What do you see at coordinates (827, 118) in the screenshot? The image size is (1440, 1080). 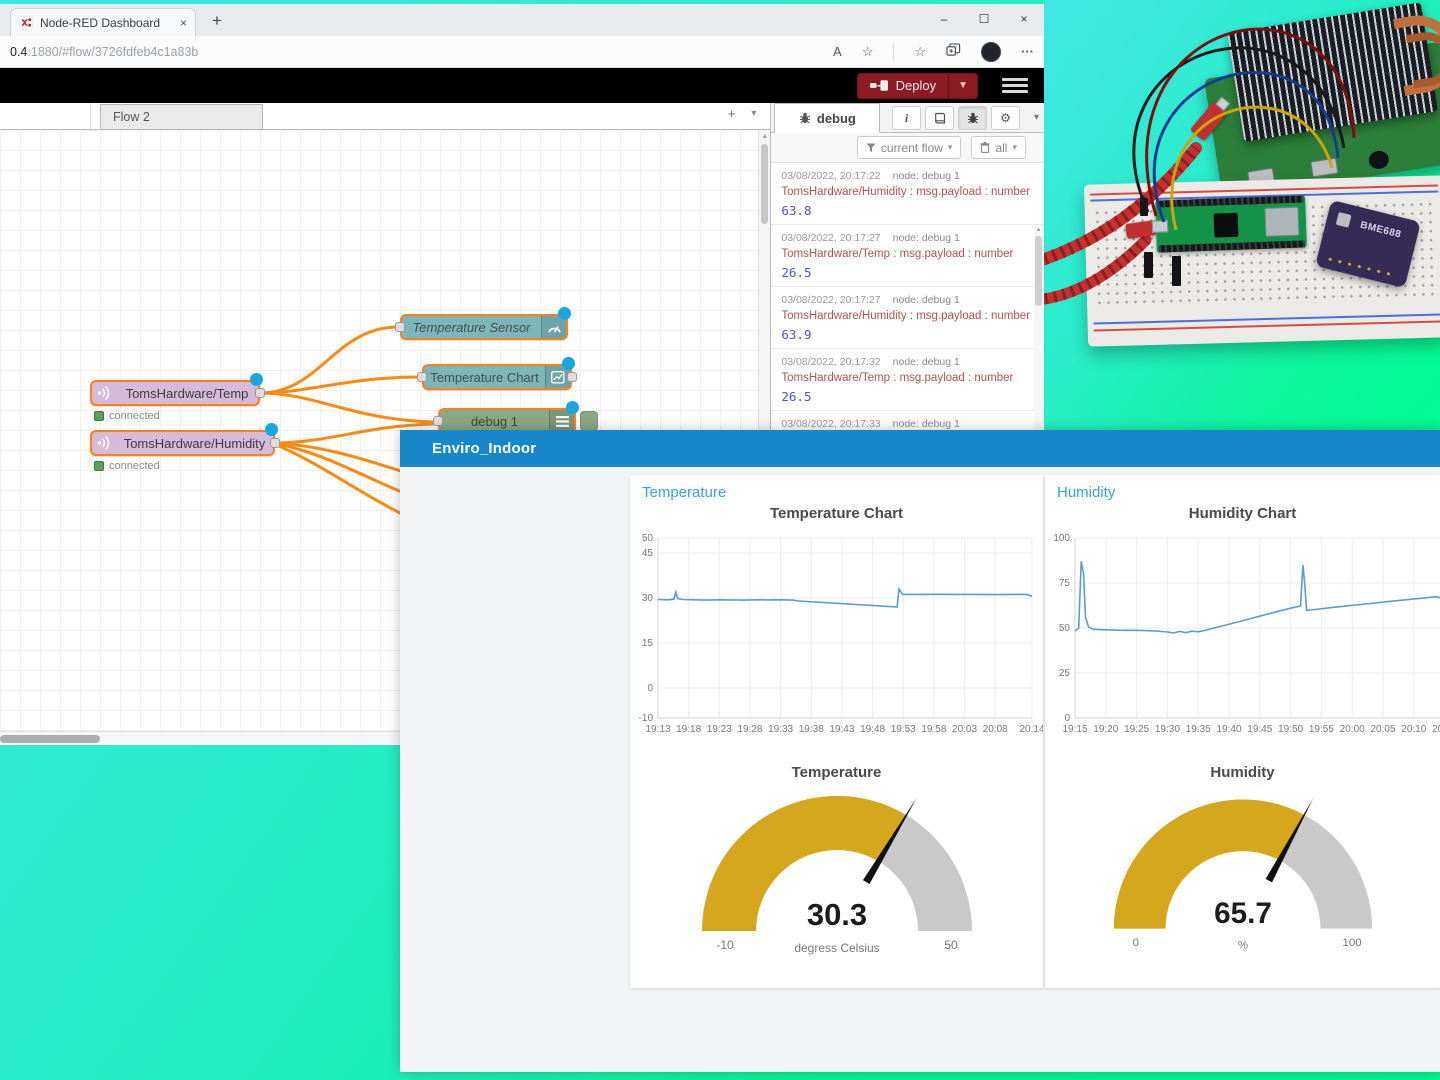 I see `tab-debug: debug` at bounding box center [827, 118].